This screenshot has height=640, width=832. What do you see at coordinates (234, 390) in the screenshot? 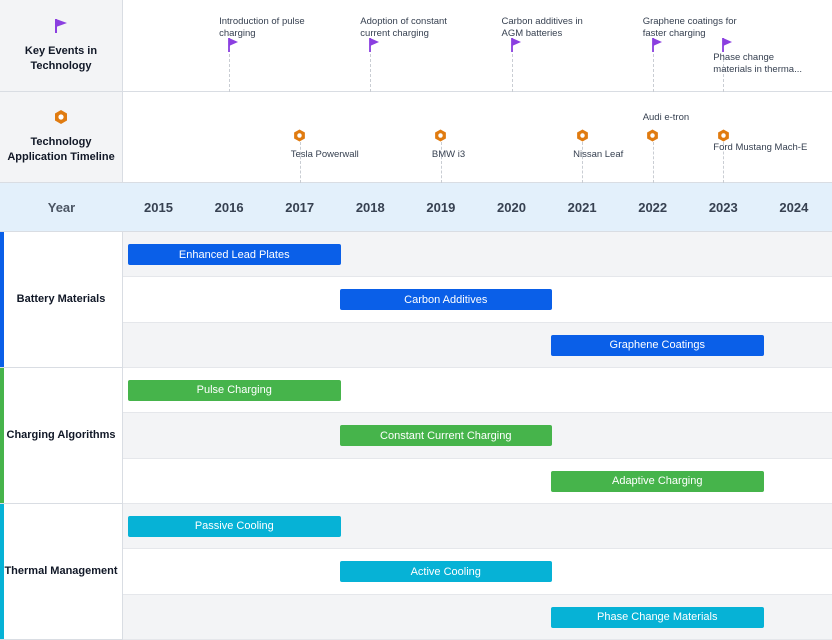
I see `task-bar-pulse-charging: Pulse Charging` at bounding box center [234, 390].